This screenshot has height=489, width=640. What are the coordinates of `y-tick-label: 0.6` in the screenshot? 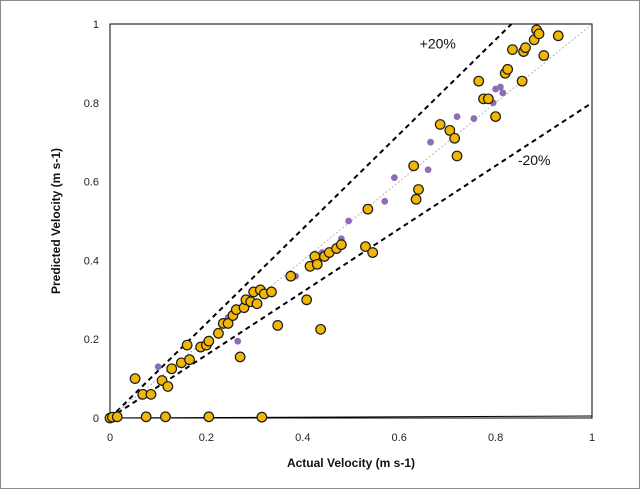 It's located at (91, 183).